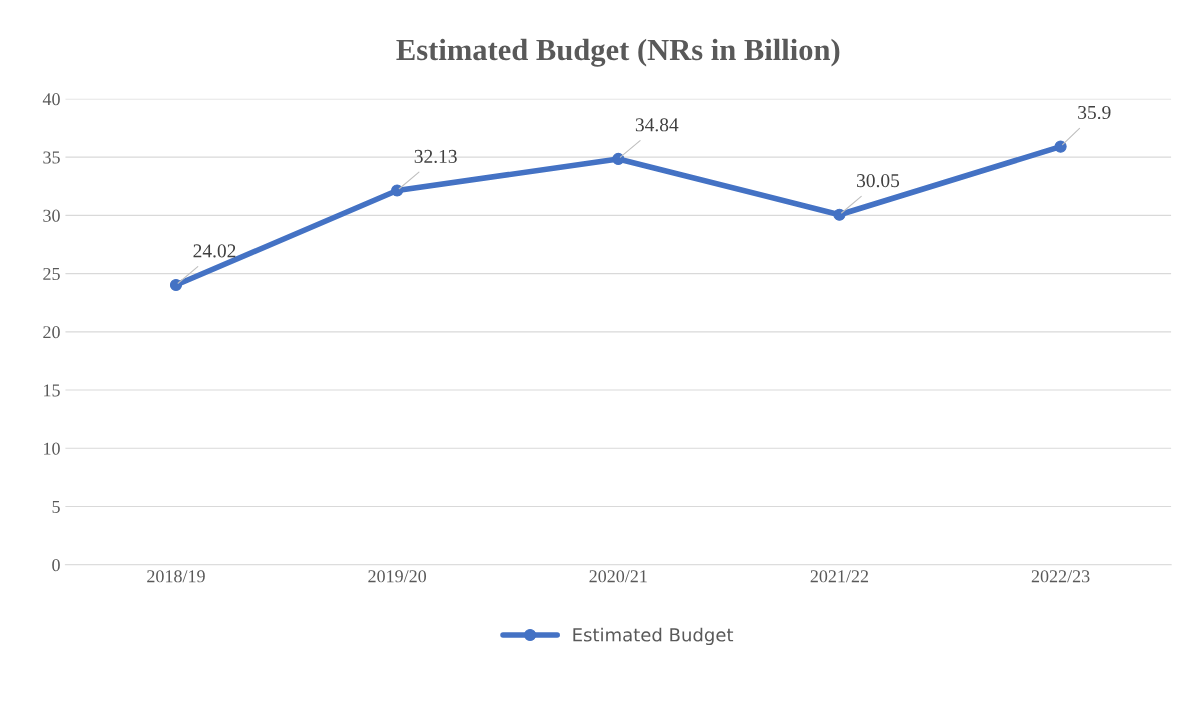  What do you see at coordinates (56, 565) in the screenshot?
I see `y-tick-label: 0` at bounding box center [56, 565].